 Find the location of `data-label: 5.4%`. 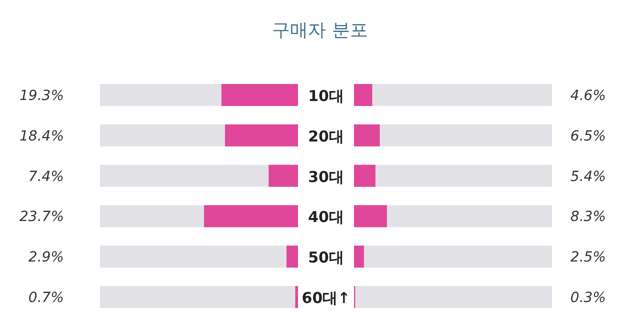

data-label: 5.4% is located at coordinates (588, 176).